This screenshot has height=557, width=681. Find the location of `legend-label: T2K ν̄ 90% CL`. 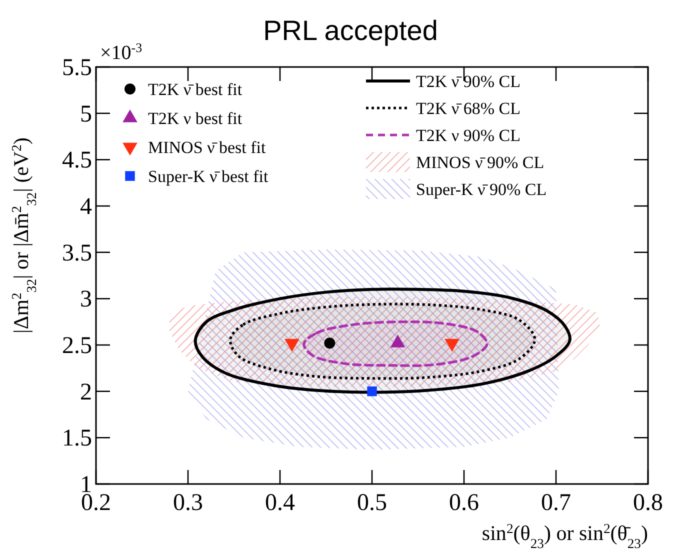

legend-label: T2K ν̄ 90% CL is located at coordinates (468, 81).